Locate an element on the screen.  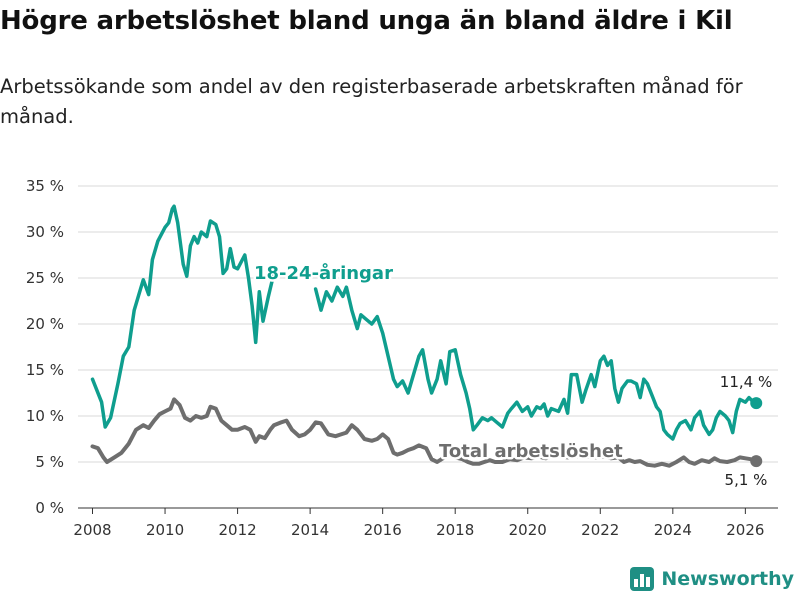
y-tick-label: 5 % is located at coordinates (49, 462).